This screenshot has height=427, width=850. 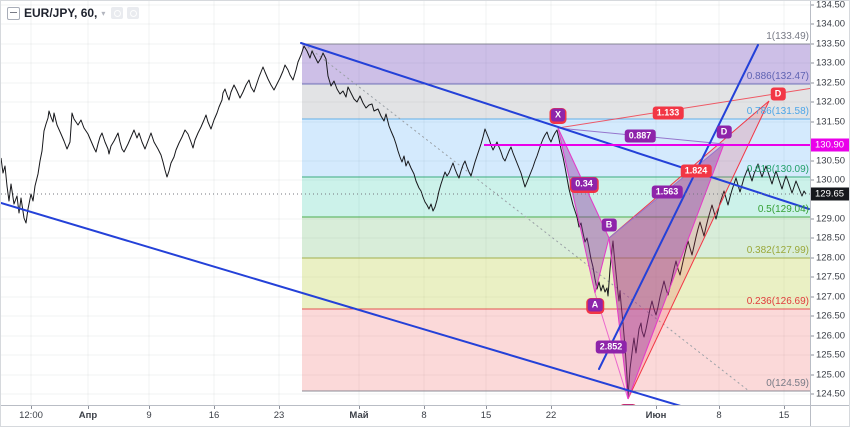 I want to click on ratio-2.852: 2.852, so click(x=611, y=347).